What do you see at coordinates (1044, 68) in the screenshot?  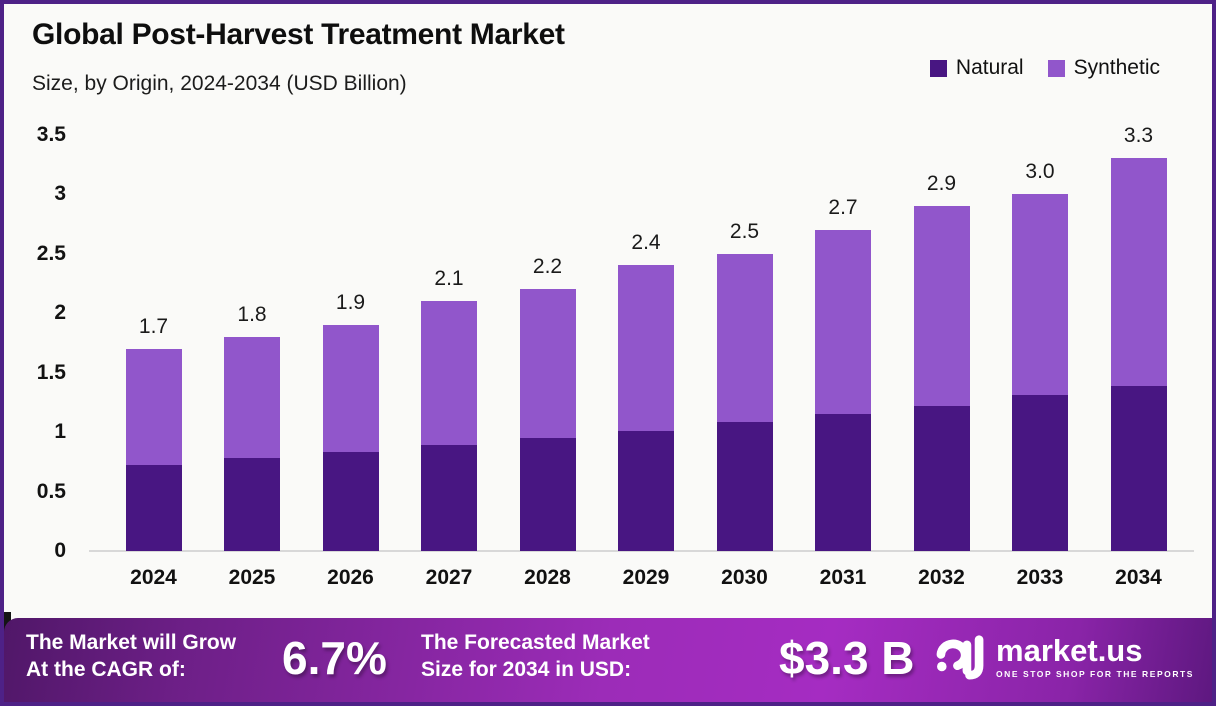 I see `chart-legend: Natural Synthetic` at bounding box center [1044, 68].